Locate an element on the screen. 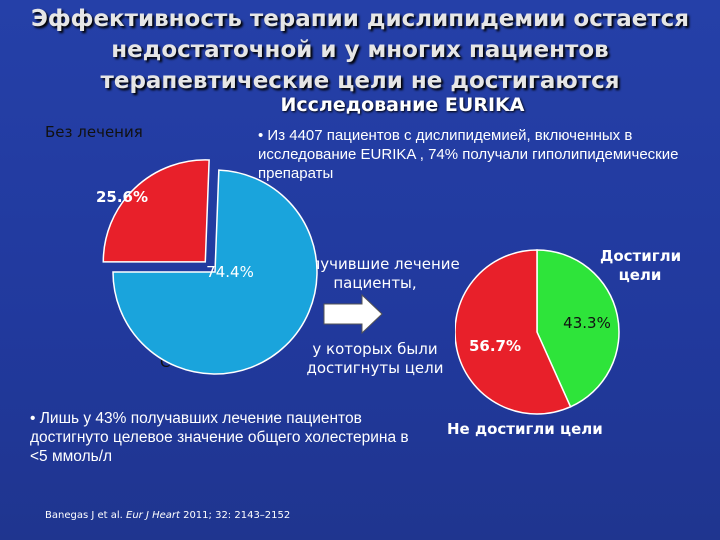 The image size is (720, 540). label-not-achieved-goals: Не достигли цели is located at coordinates (525, 429).